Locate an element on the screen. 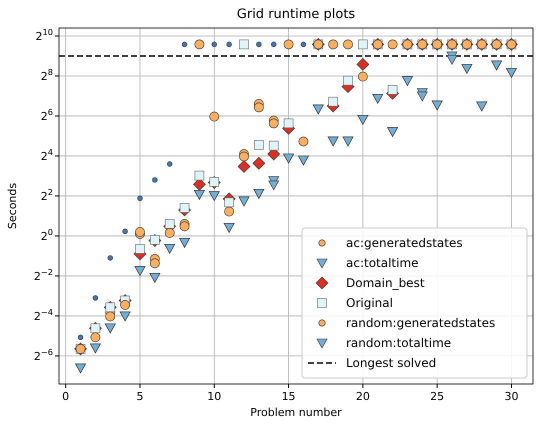 The height and width of the screenshot is (428, 536). legend-label: ac:generatedstates is located at coordinates (404, 243).